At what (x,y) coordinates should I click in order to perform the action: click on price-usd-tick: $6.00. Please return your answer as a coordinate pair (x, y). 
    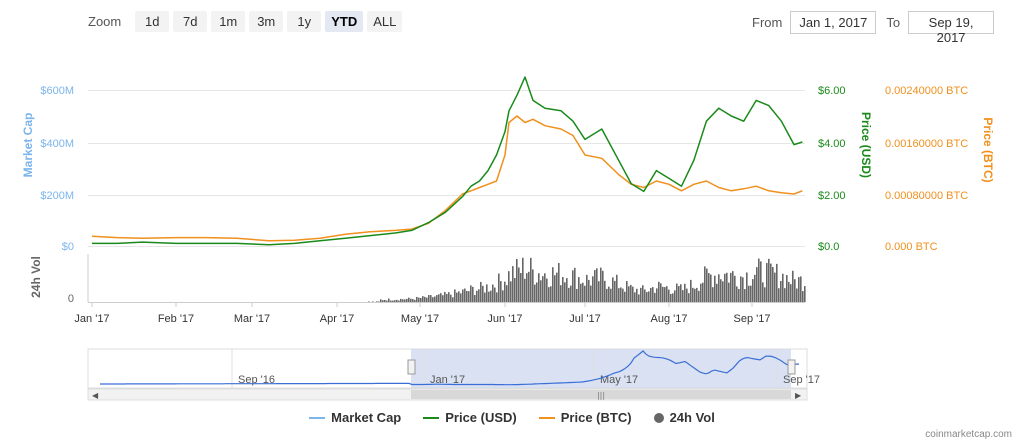
    Looking at the image, I should click on (832, 91).